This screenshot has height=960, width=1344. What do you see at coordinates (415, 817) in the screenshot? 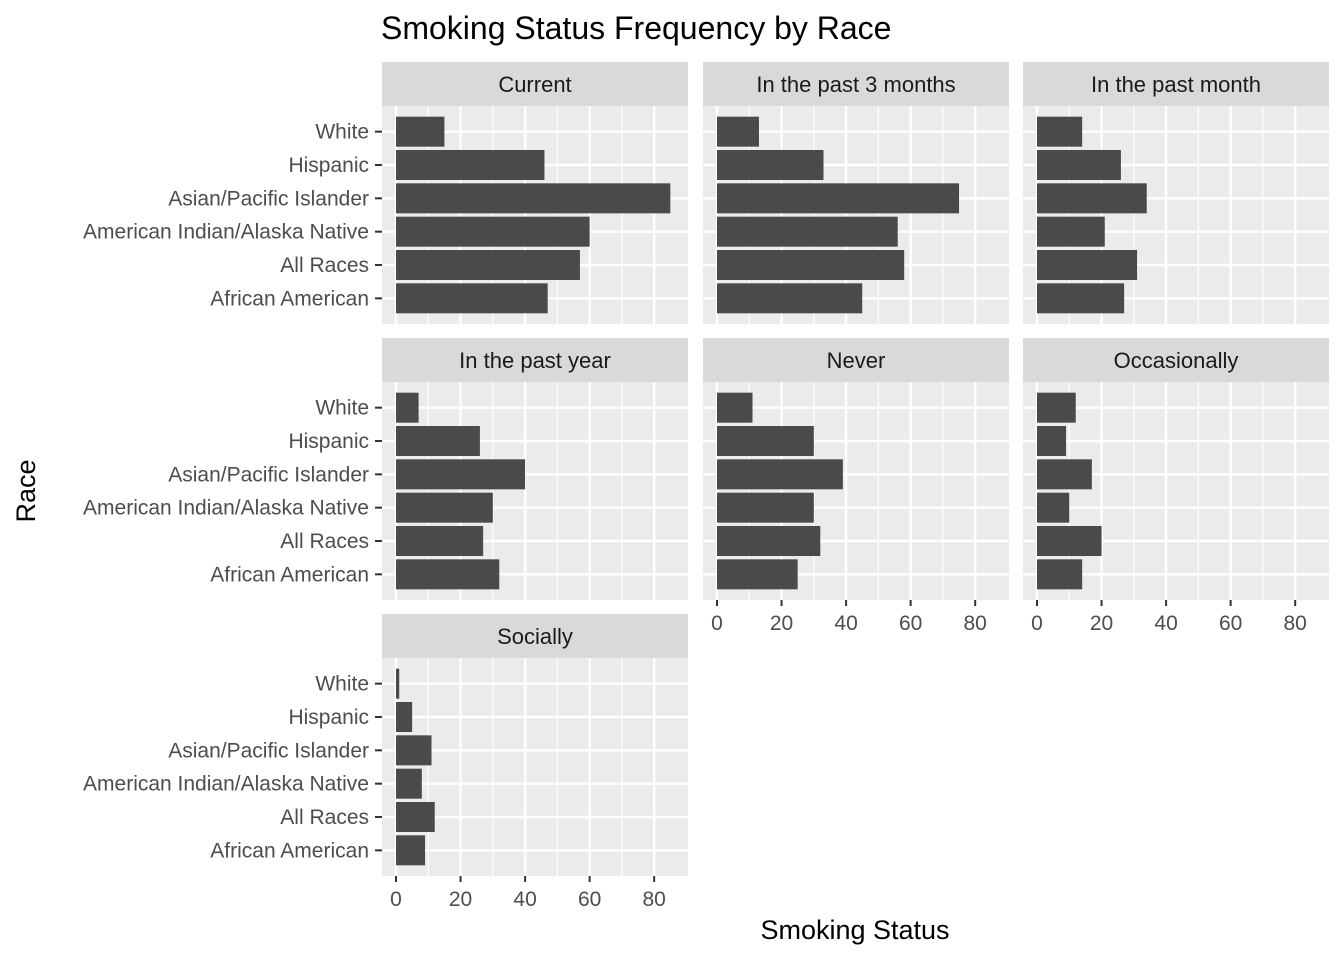
I see `bar-socially-all-races` at bounding box center [415, 817].